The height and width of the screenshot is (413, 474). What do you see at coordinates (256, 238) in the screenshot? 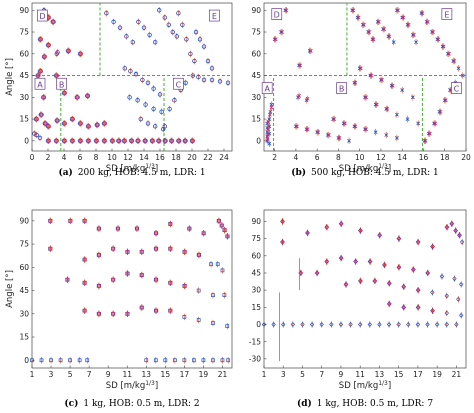
I see `y-tick-label: 75` at bounding box center [256, 238].